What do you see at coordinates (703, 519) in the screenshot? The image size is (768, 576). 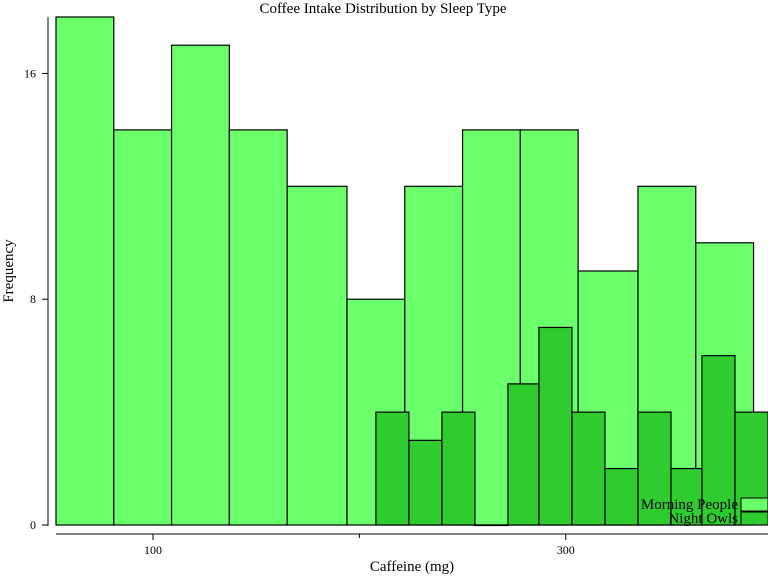 I see `legend-label-night-owls: Night Owls` at bounding box center [703, 519].